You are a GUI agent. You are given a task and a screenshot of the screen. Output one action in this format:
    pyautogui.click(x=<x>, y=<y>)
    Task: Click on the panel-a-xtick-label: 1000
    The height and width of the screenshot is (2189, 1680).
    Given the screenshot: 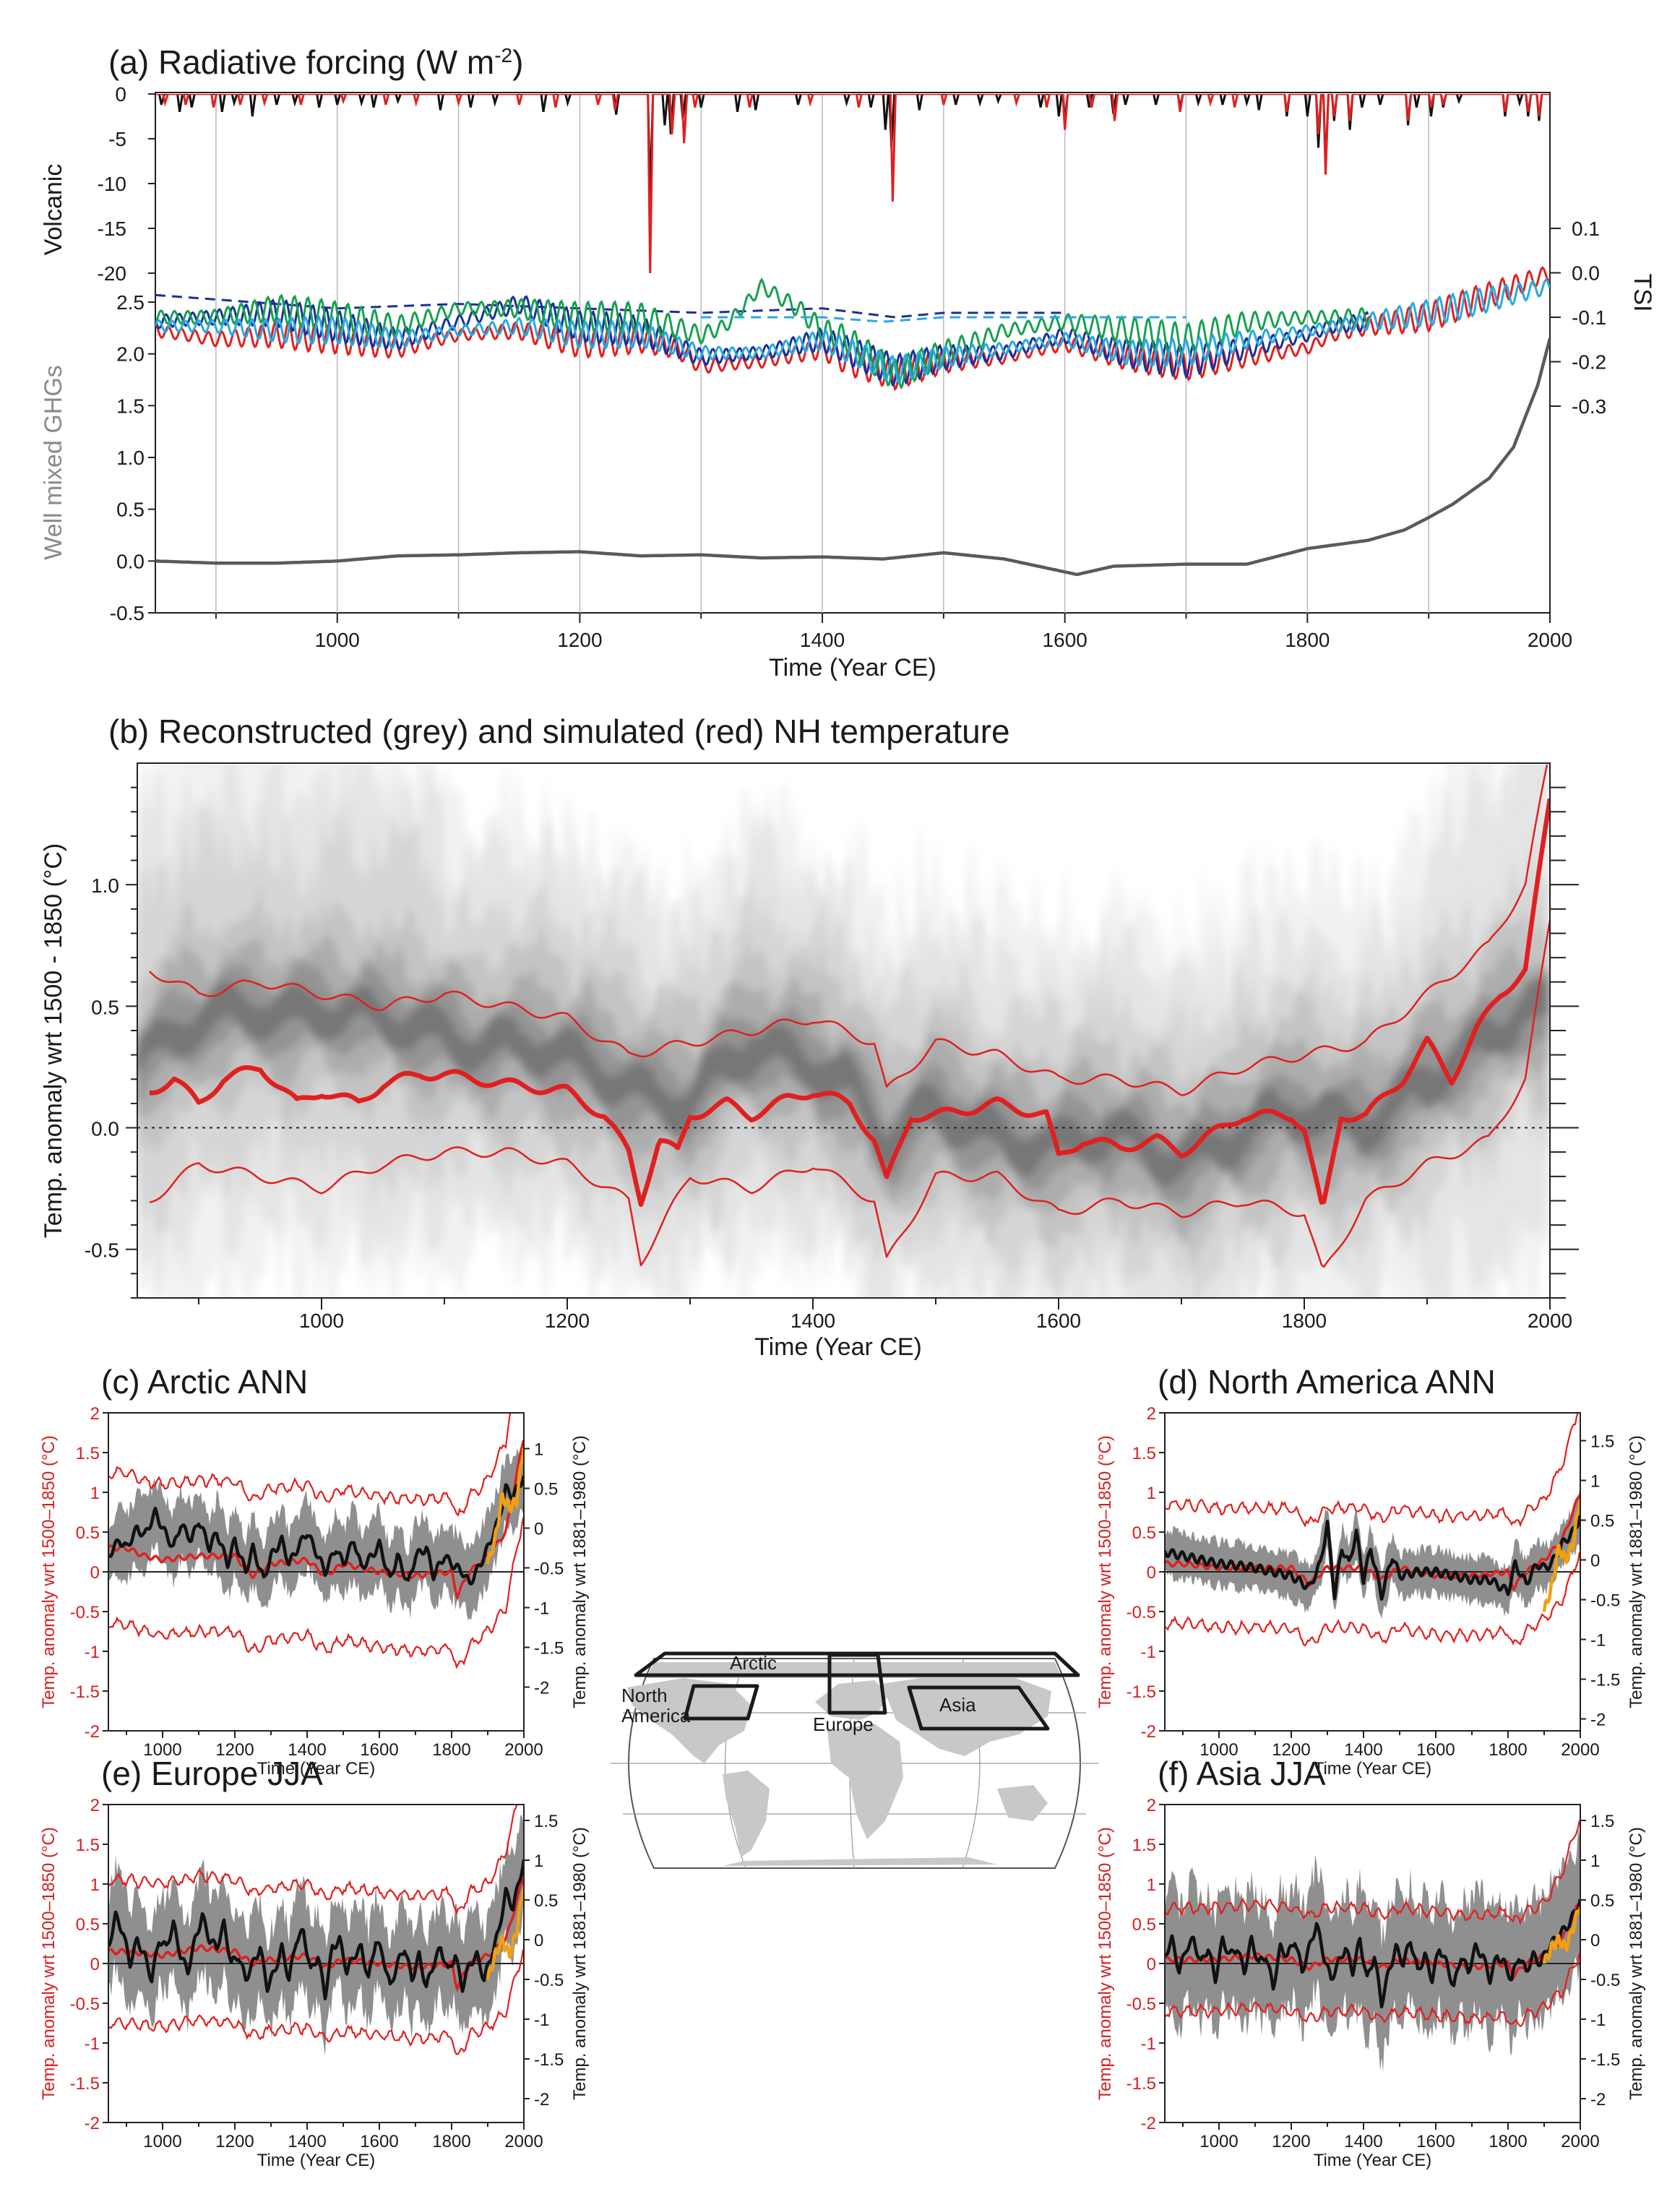 What is the action you would take?
    pyautogui.click(x=337, y=640)
    